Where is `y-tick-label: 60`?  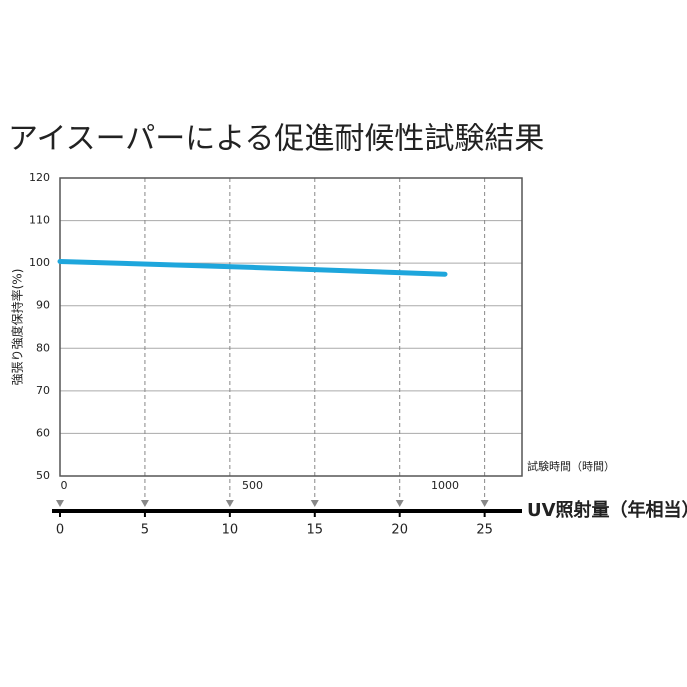
y-tick-label: 60 is located at coordinates (43, 432).